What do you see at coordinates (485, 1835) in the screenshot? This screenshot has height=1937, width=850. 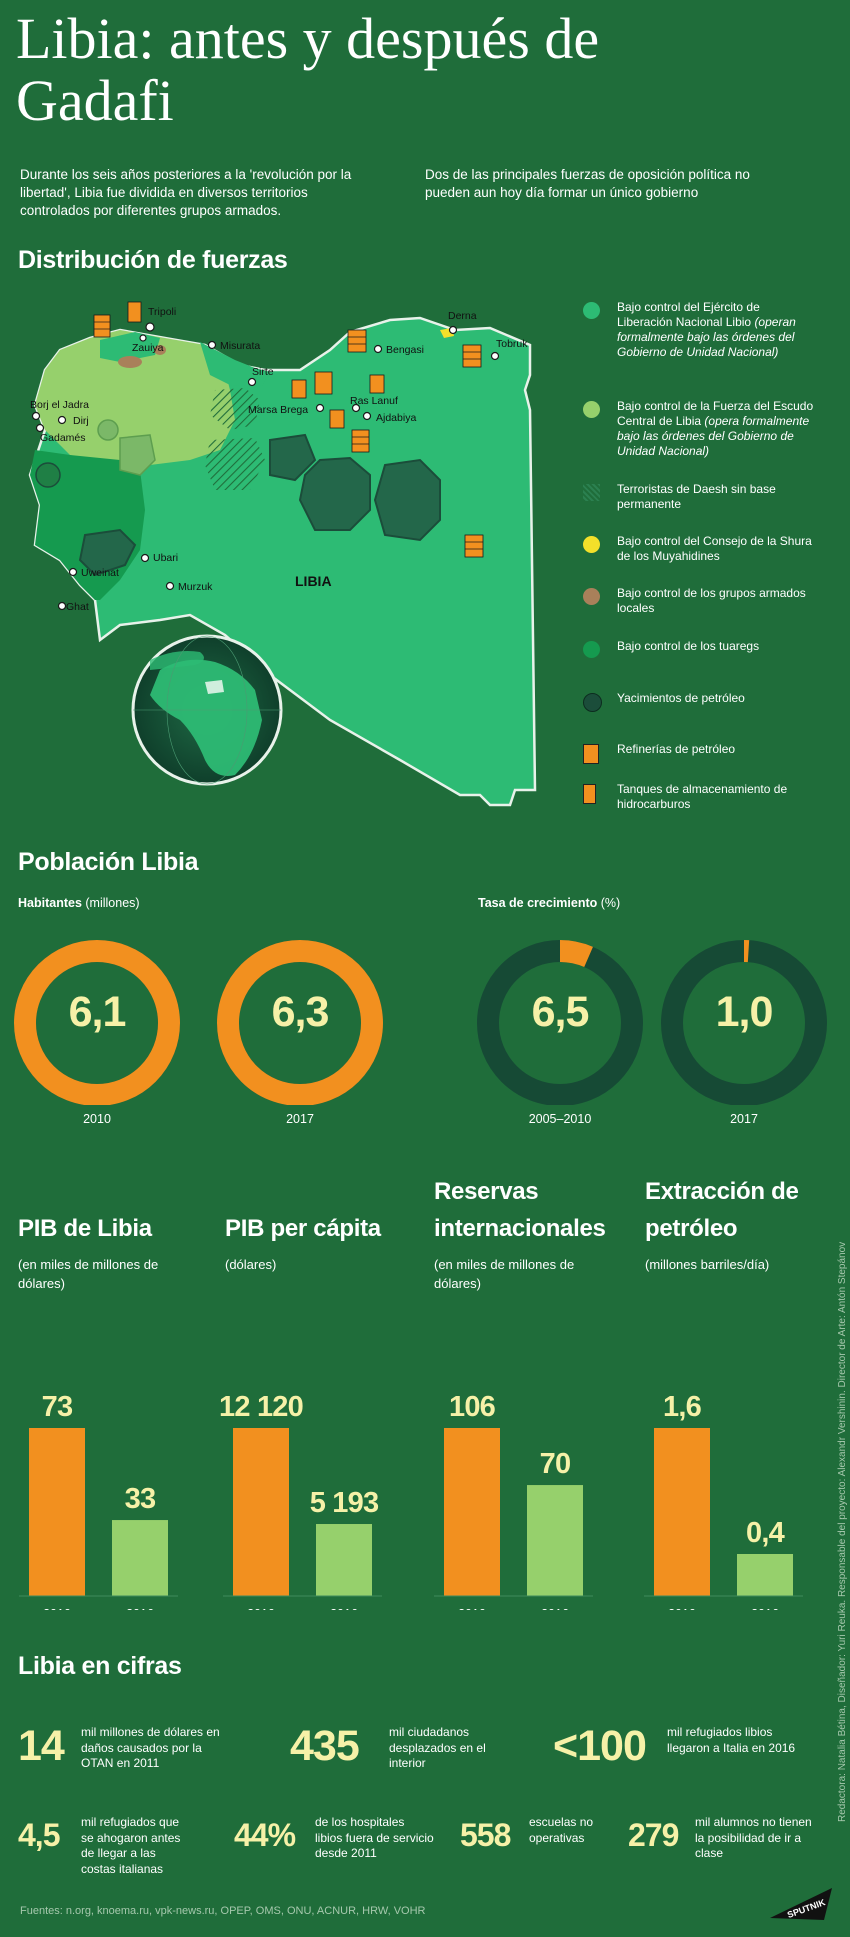 I see `figure-number: 558` at bounding box center [485, 1835].